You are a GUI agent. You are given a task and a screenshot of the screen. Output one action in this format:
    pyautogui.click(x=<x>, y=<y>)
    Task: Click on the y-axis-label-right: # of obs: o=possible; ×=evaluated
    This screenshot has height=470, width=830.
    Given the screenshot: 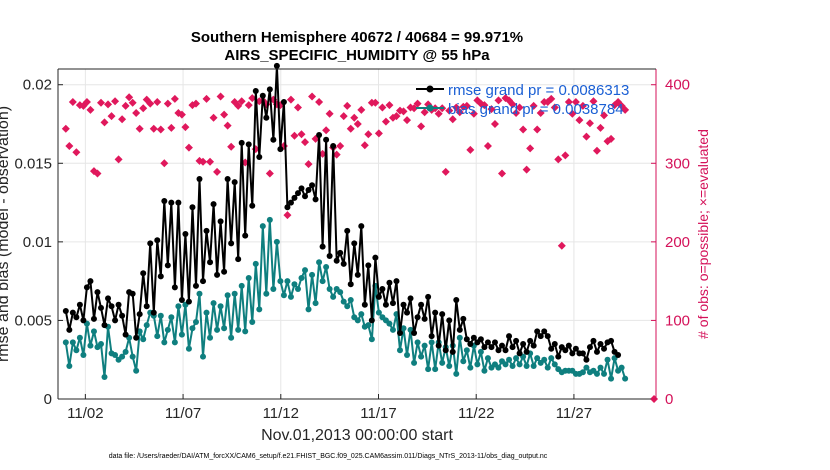 What is the action you would take?
    pyautogui.click(x=703, y=234)
    